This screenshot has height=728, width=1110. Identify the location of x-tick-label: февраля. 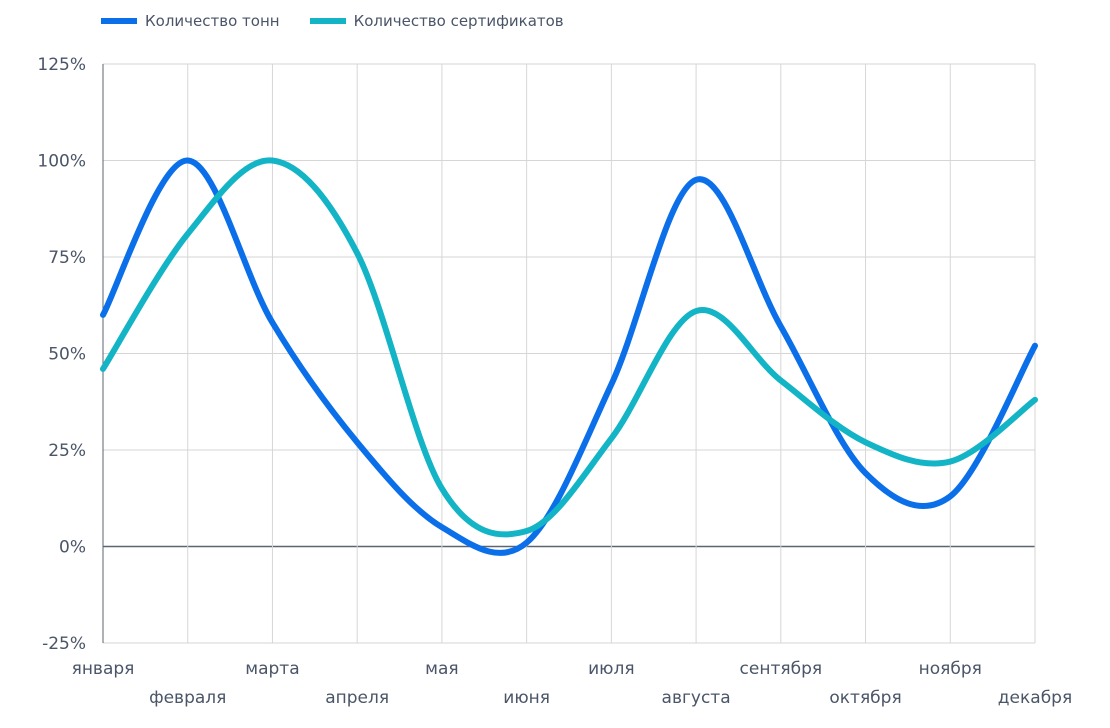
(187, 698).